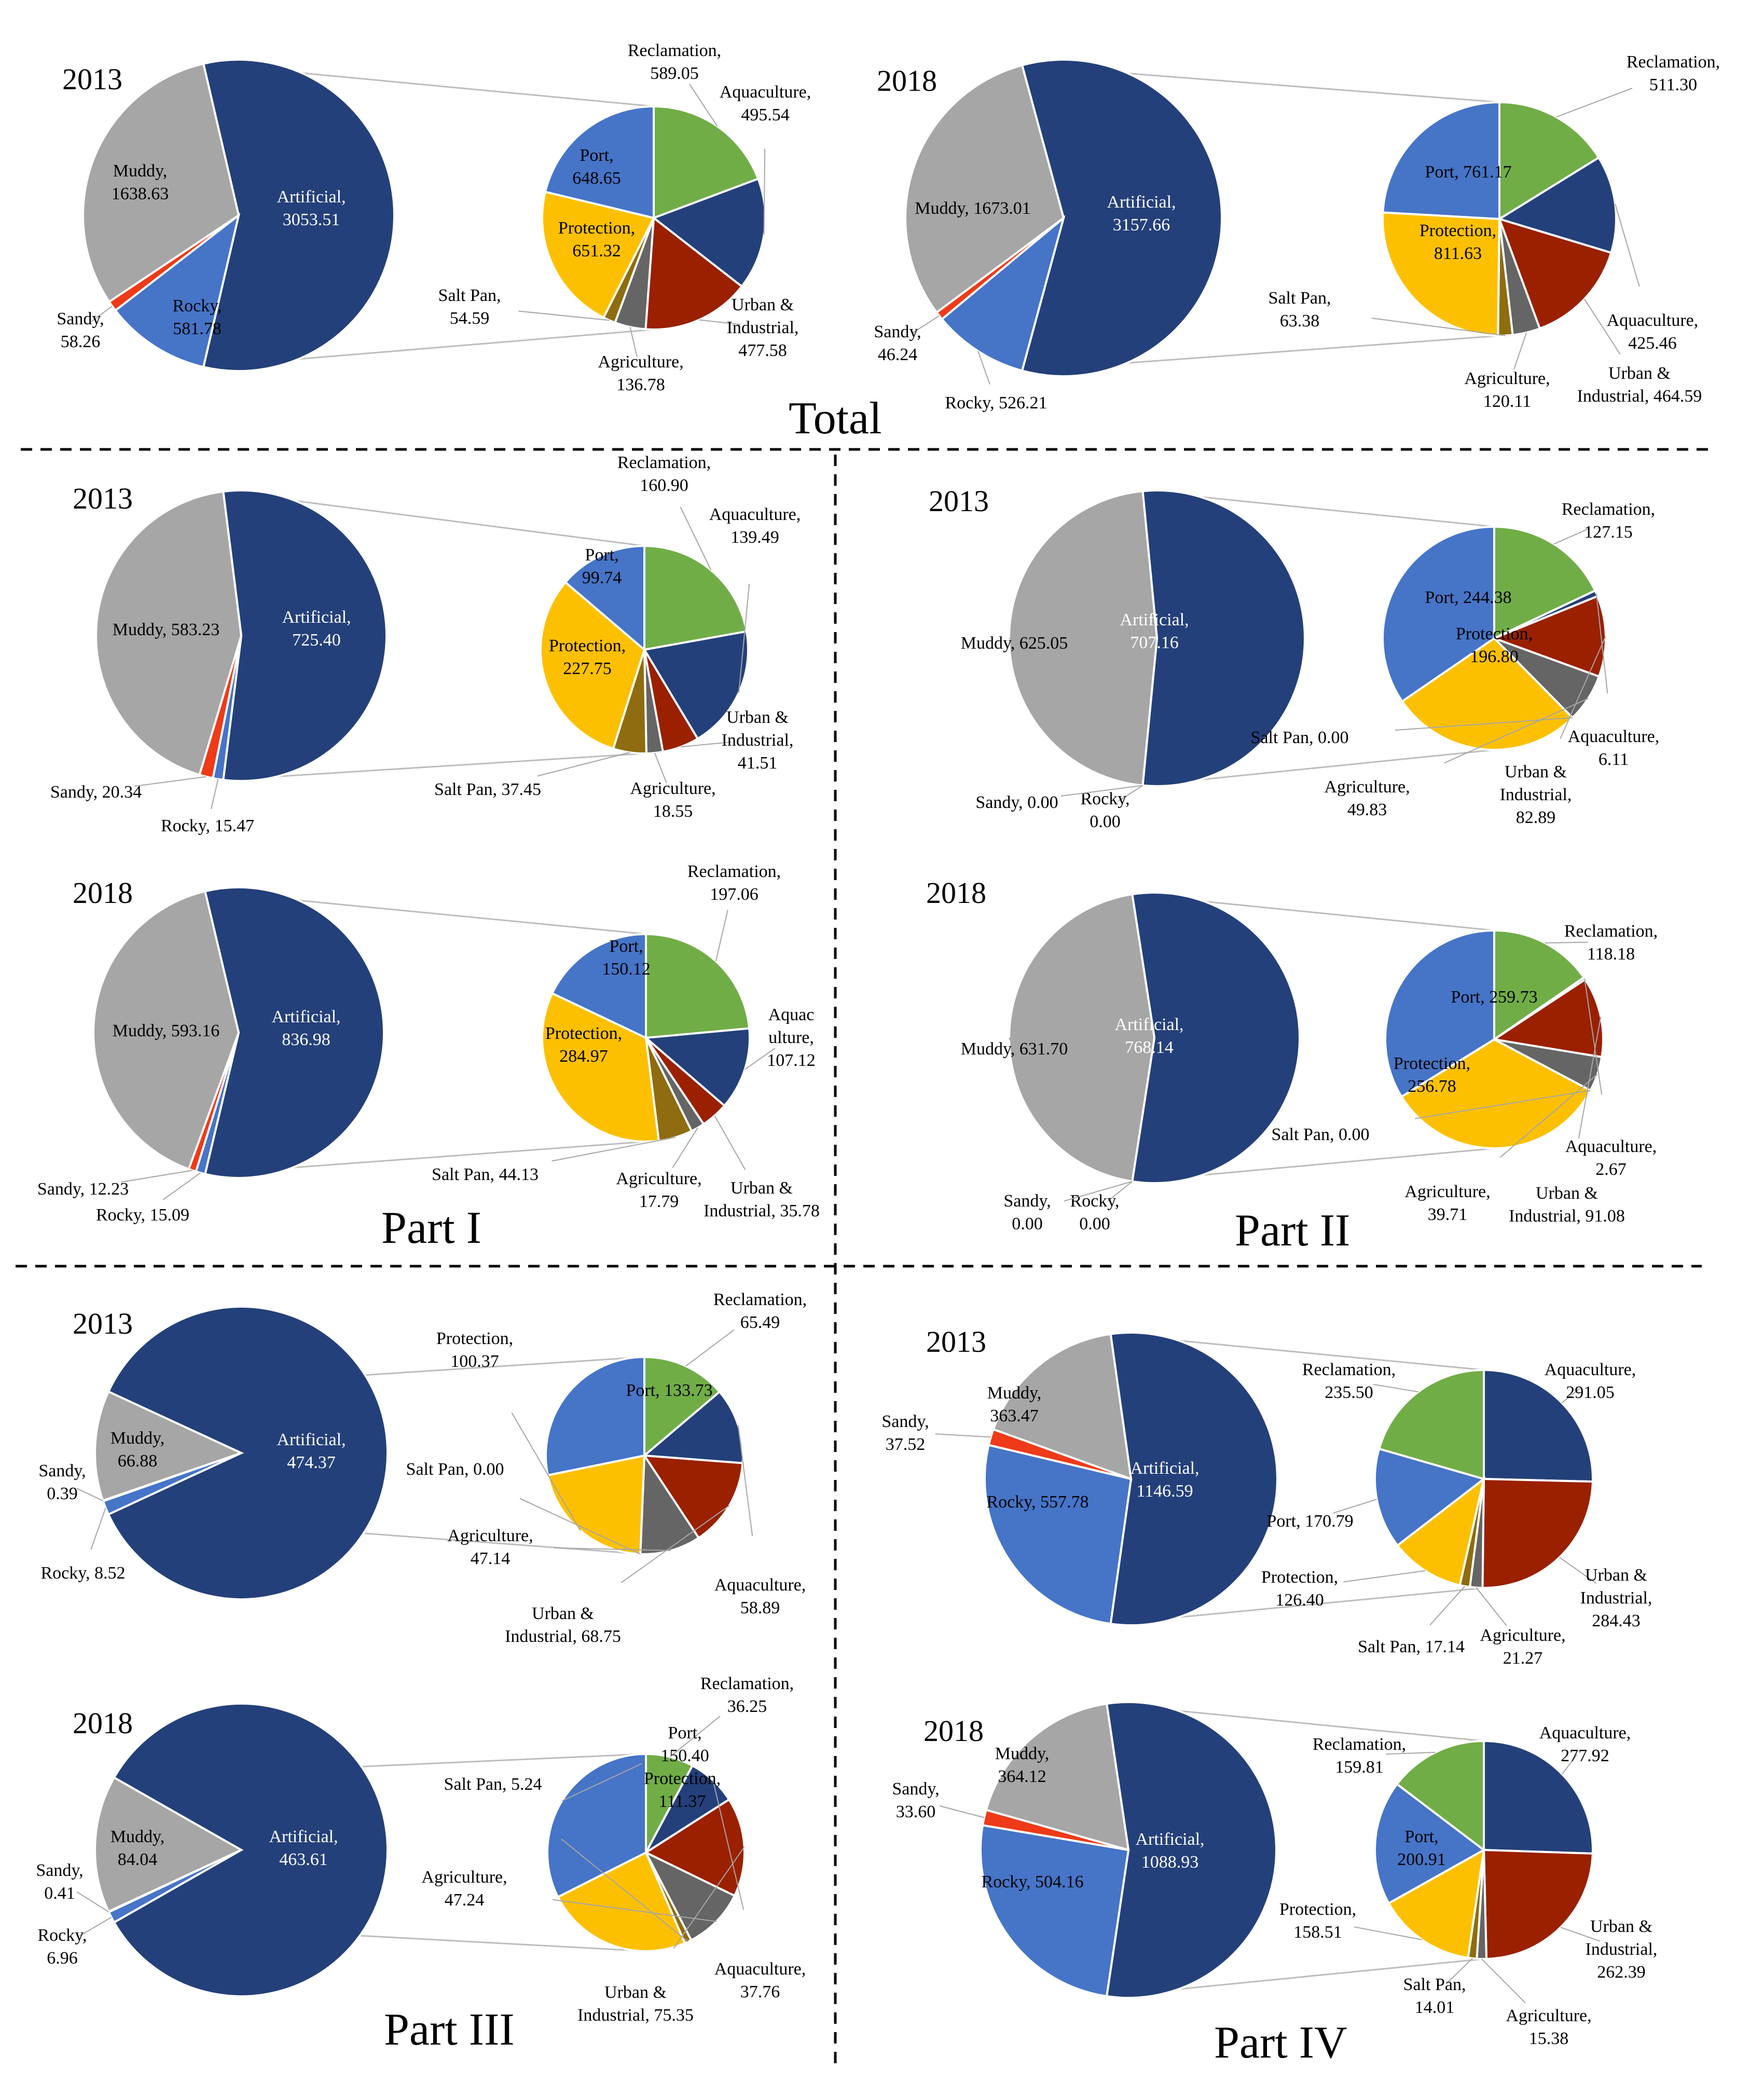  What do you see at coordinates (1434, 1984) in the screenshot?
I see `sub-label-salt-pan-line: Salt Pan,` at bounding box center [1434, 1984].